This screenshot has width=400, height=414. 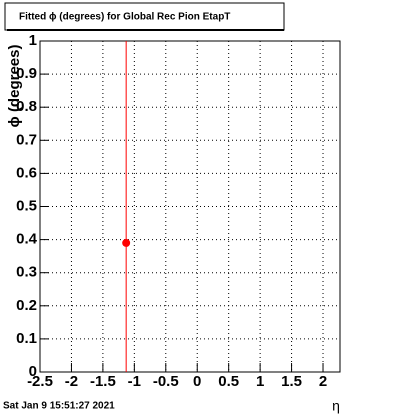 I want to click on x-tick-label: -2, so click(x=71, y=381).